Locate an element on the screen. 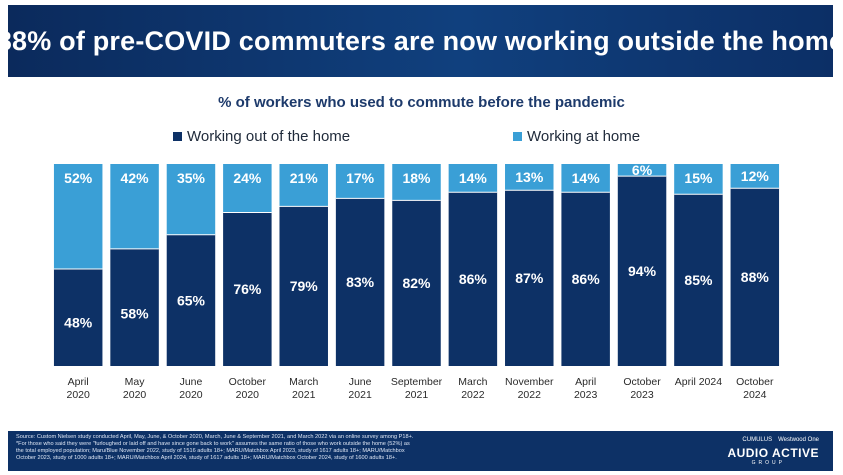  data-label-out-of-home: 94% is located at coordinates (642, 271).